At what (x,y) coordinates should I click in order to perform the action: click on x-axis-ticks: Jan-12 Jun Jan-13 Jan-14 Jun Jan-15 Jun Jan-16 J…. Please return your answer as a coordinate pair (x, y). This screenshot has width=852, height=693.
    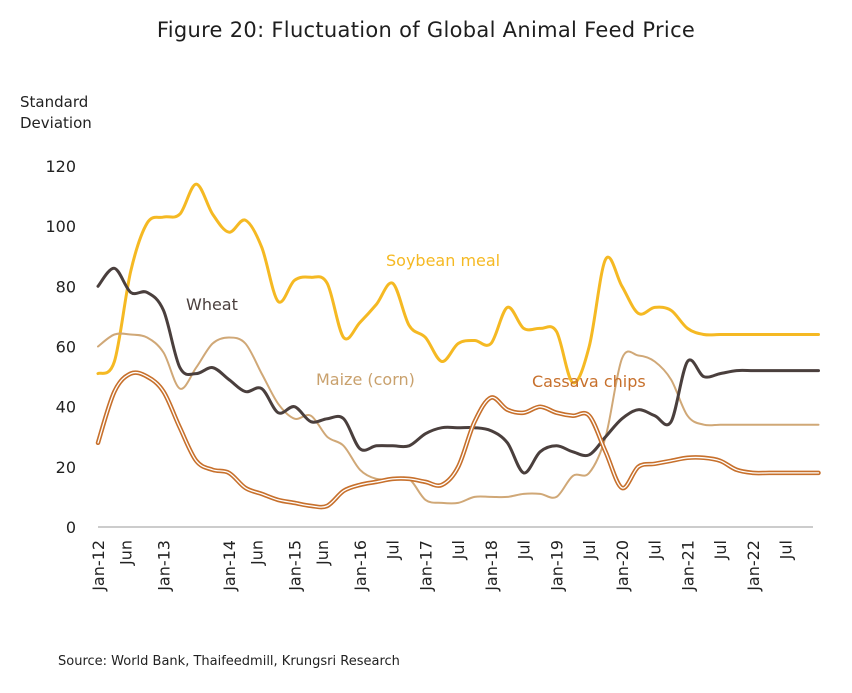
    Looking at the image, I should click on (442, 566).